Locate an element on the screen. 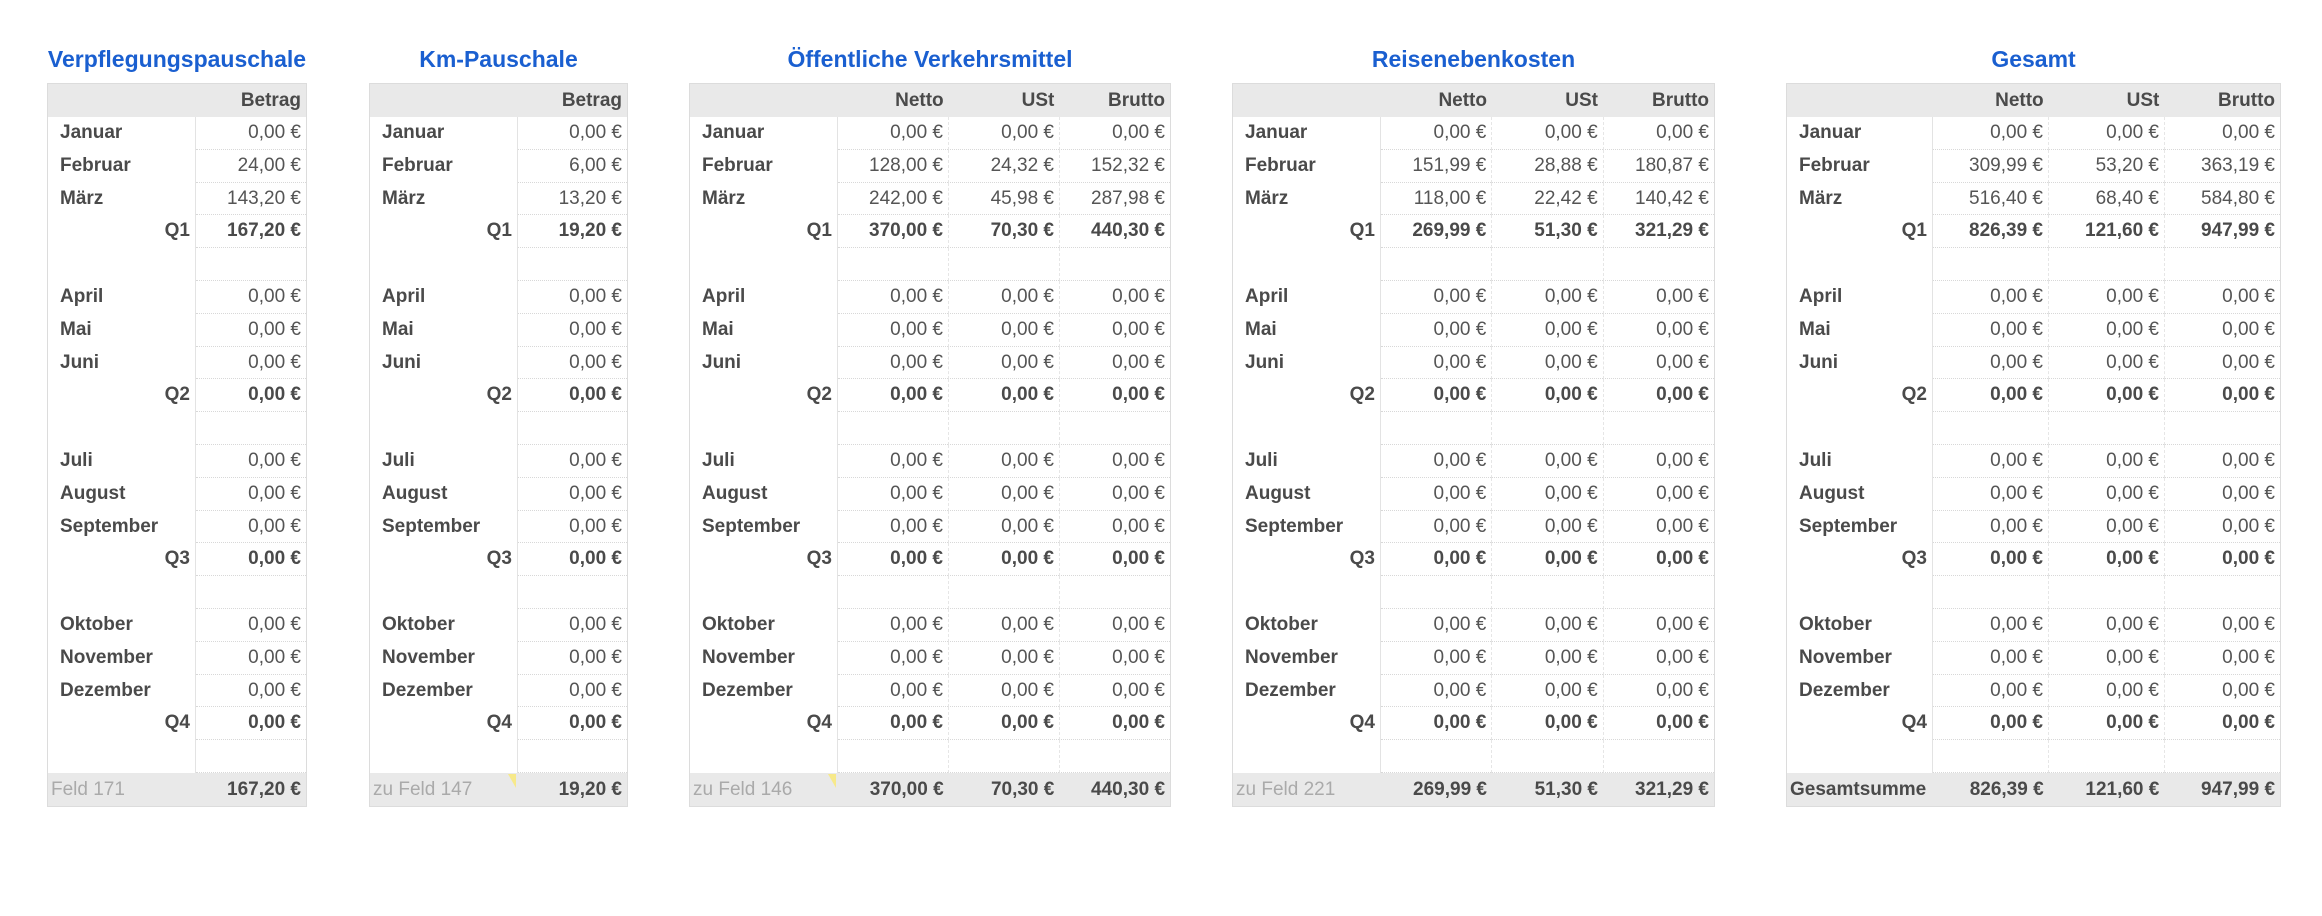 This screenshot has height=916, width=2322. value-cell: 118,00 € is located at coordinates (1436, 199).